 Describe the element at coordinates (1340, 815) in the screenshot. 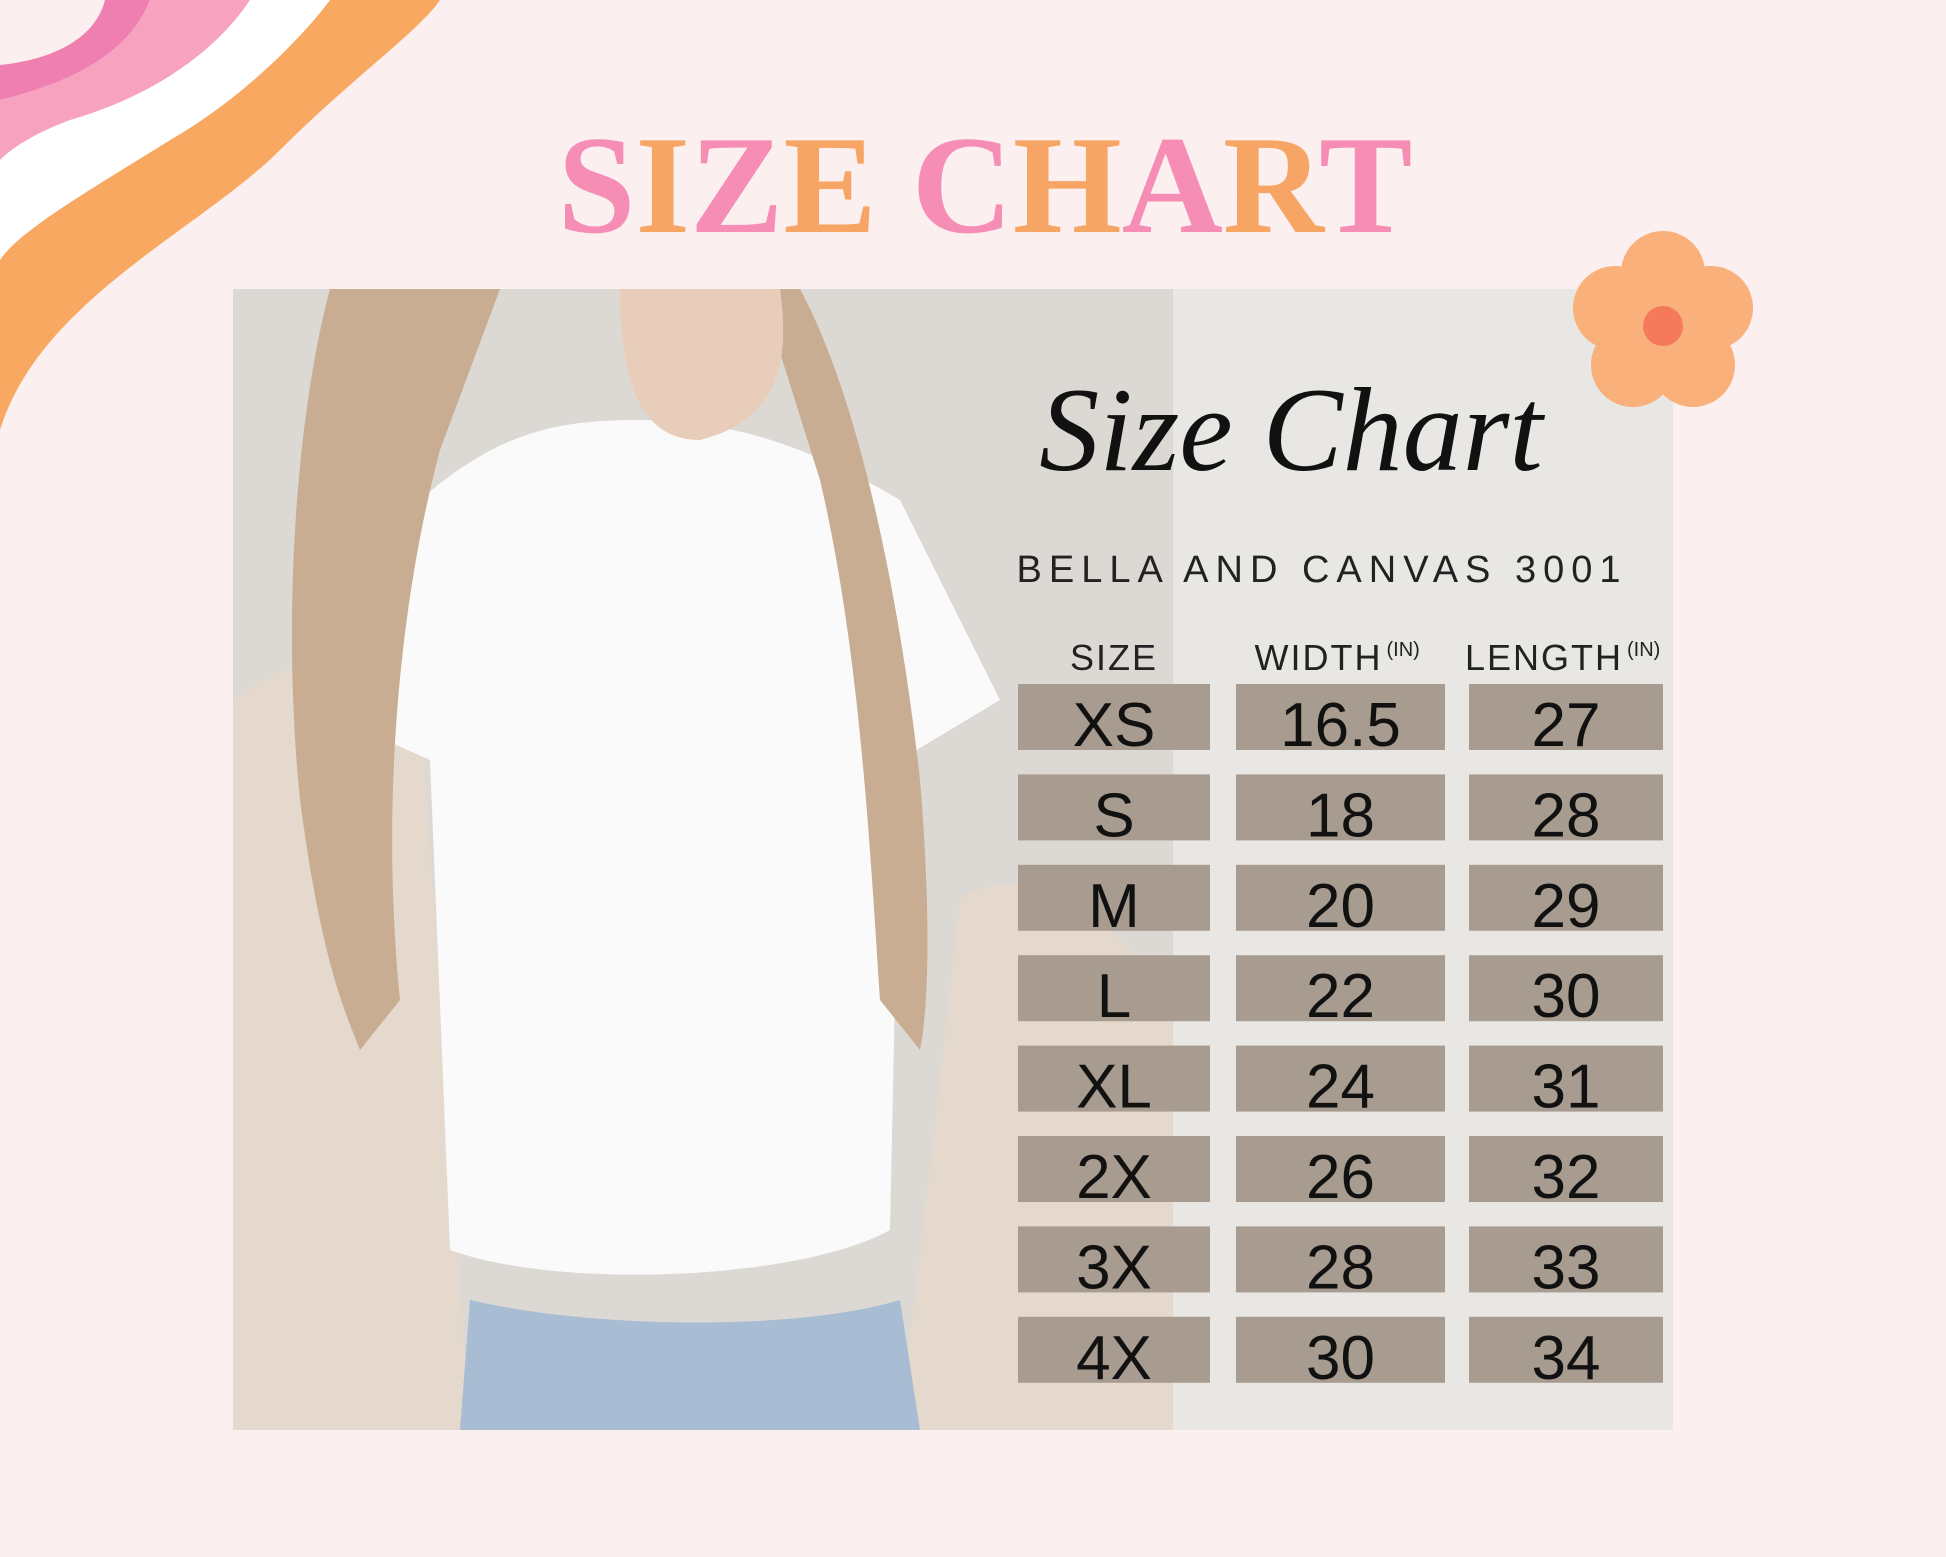

I see `cell-text: 18` at that location.